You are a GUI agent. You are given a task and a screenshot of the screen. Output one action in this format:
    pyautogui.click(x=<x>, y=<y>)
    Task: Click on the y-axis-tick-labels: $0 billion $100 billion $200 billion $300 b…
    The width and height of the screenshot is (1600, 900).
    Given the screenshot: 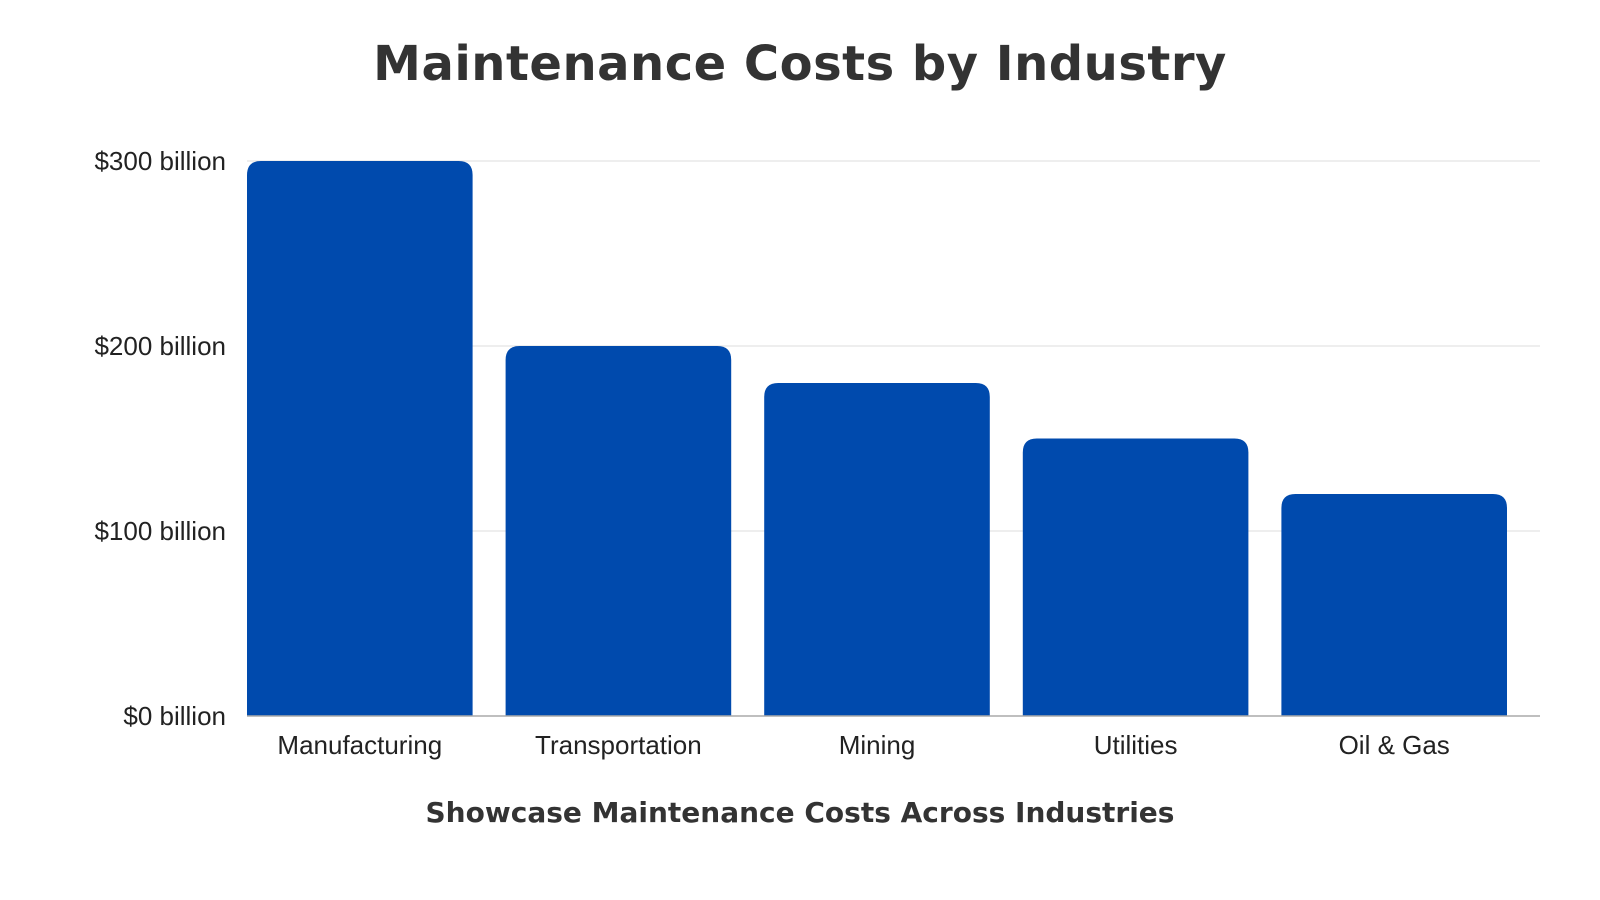 What is the action you would take?
    pyautogui.click(x=160, y=438)
    